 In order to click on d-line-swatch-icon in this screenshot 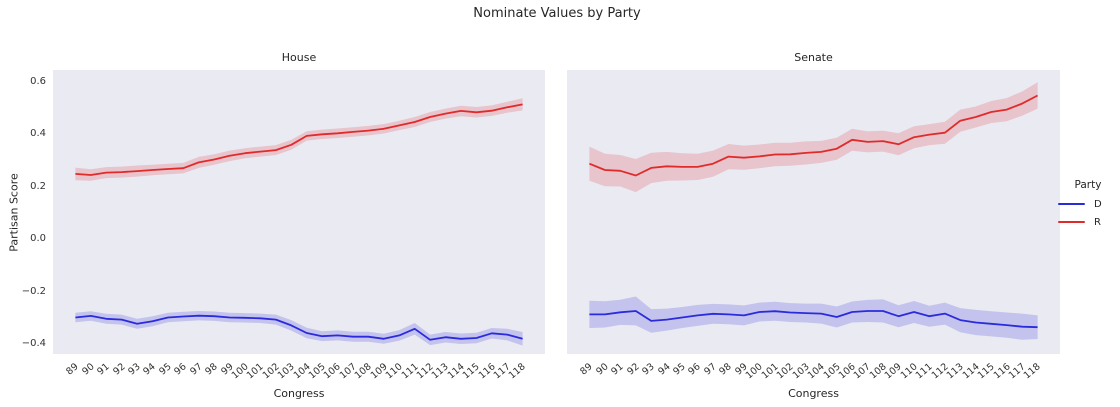, I will do `click(1071, 204)`.